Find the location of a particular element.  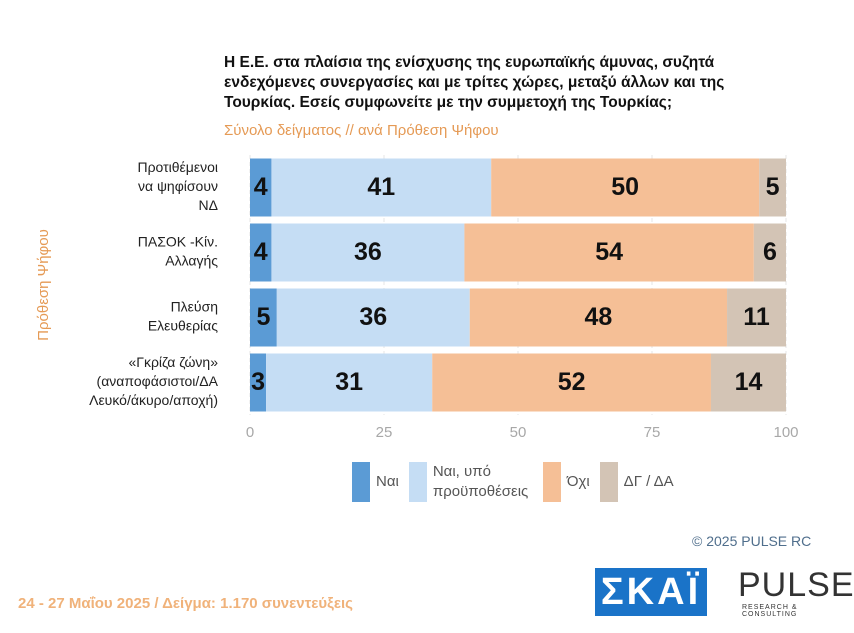

x-tick-label: 75 is located at coordinates (652, 432).